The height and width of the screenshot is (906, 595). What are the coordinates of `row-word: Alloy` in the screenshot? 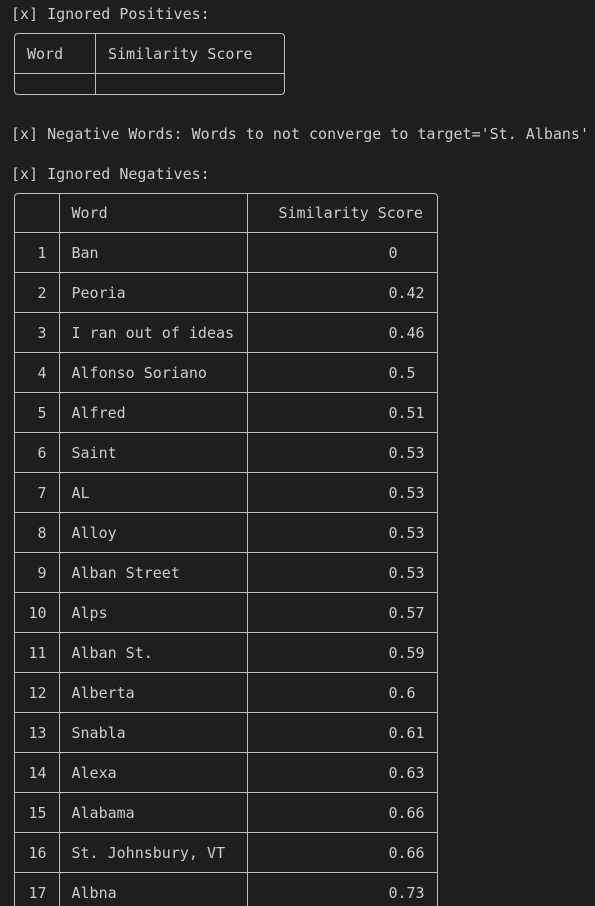 It's located at (154, 533).